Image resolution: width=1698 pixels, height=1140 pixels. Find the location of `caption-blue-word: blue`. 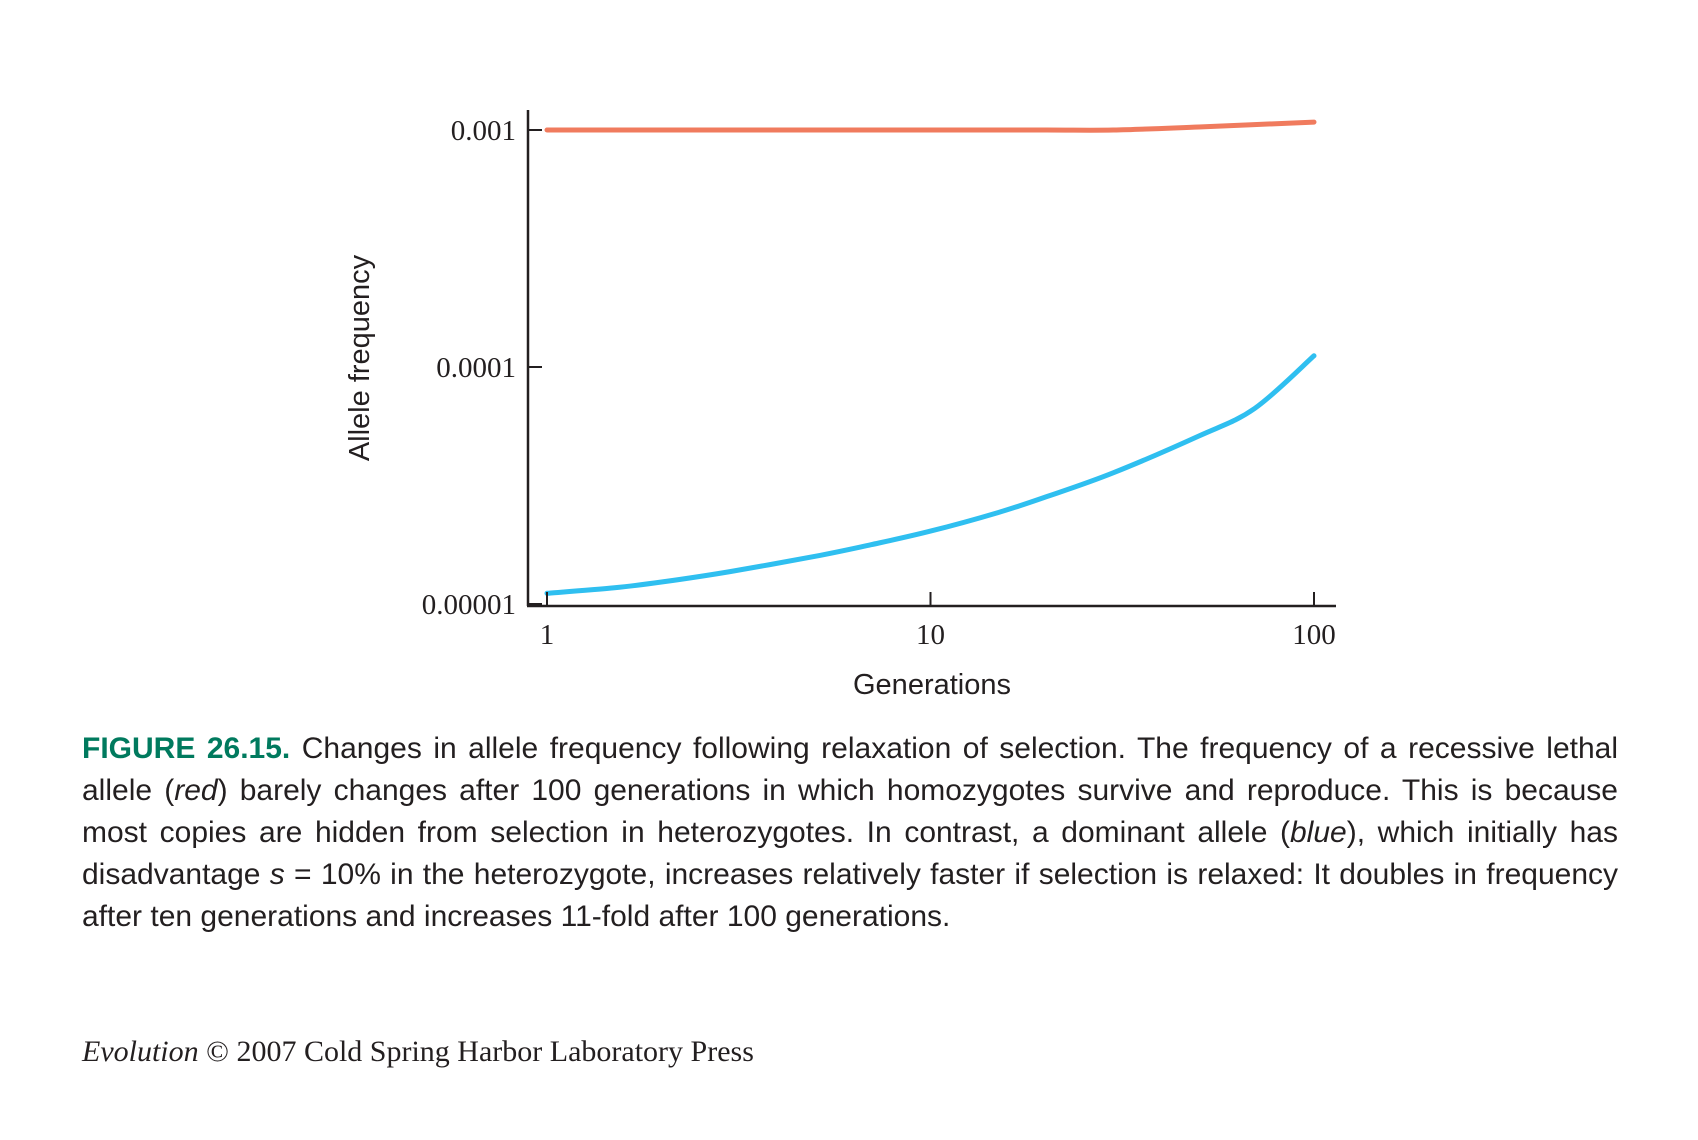

caption-blue-word: blue is located at coordinates (1318, 832).